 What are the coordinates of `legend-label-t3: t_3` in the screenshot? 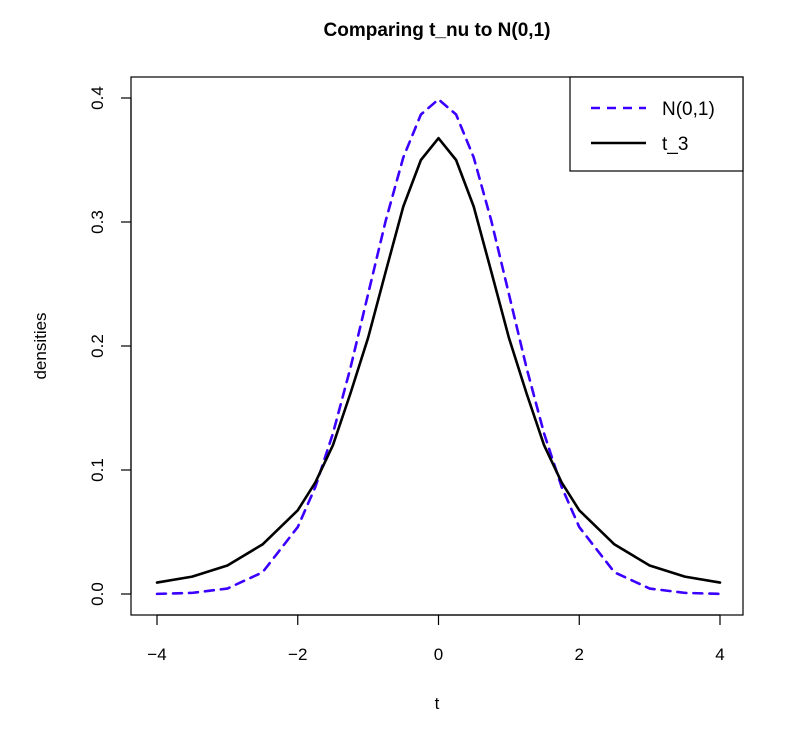 It's located at (675, 144).